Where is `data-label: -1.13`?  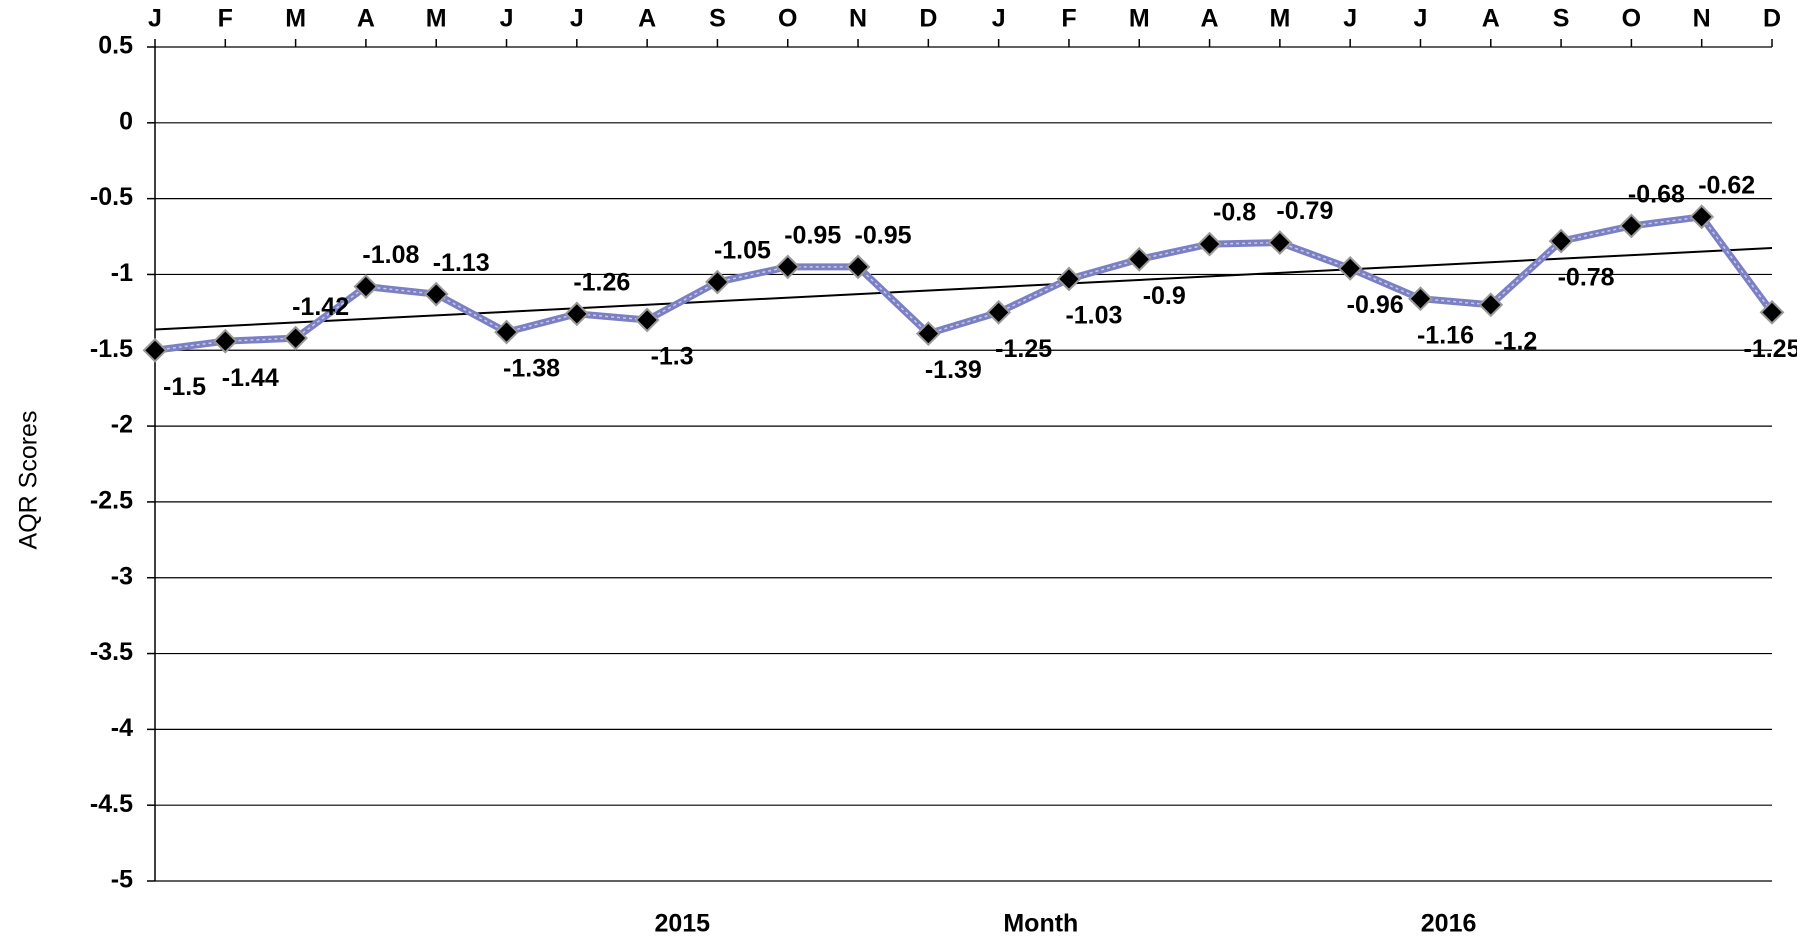
data-label: -1.13 is located at coordinates (461, 263).